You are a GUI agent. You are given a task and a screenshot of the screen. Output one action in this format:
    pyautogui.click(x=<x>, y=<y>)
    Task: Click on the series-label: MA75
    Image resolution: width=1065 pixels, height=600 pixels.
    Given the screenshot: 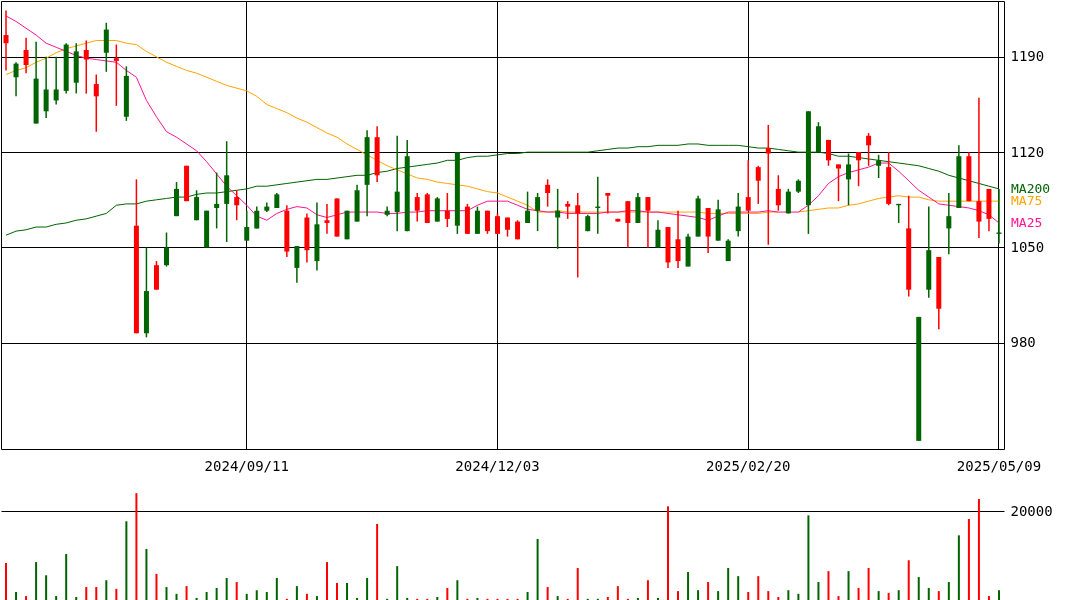 What is the action you would take?
    pyautogui.click(x=1026, y=201)
    